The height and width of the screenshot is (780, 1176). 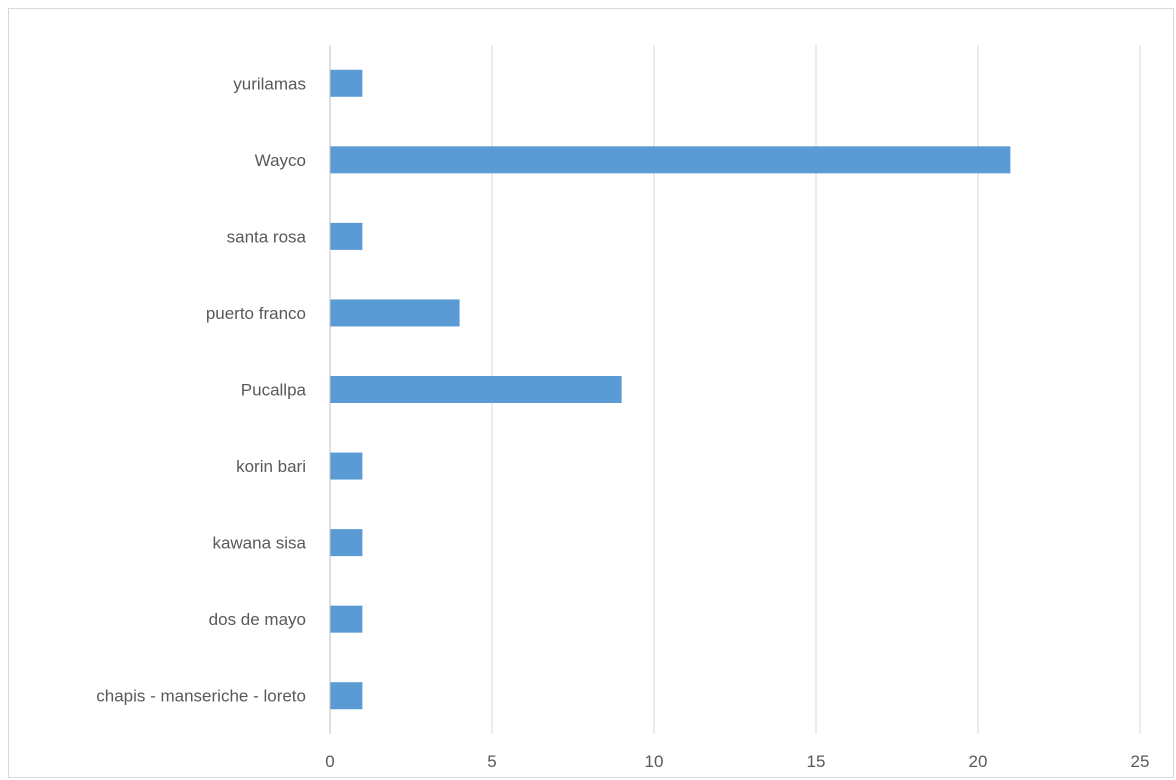 What do you see at coordinates (271, 466) in the screenshot?
I see `category-label: korin bari` at bounding box center [271, 466].